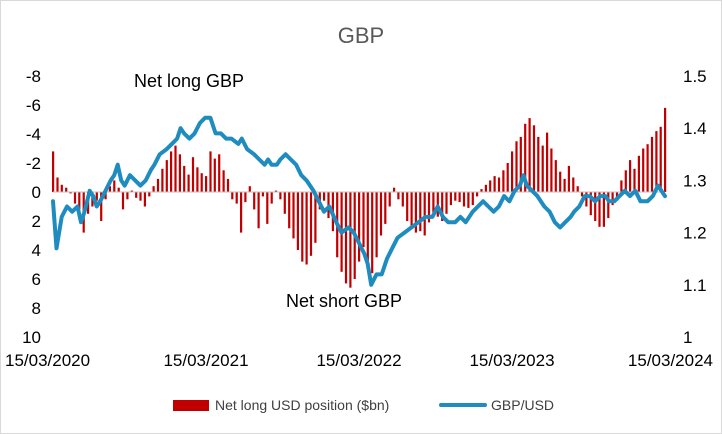 This screenshot has width=722, height=434. What do you see at coordinates (33, 105) in the screenshot?
I see `left-tick-label: -6` at bounding box center [33, 105].